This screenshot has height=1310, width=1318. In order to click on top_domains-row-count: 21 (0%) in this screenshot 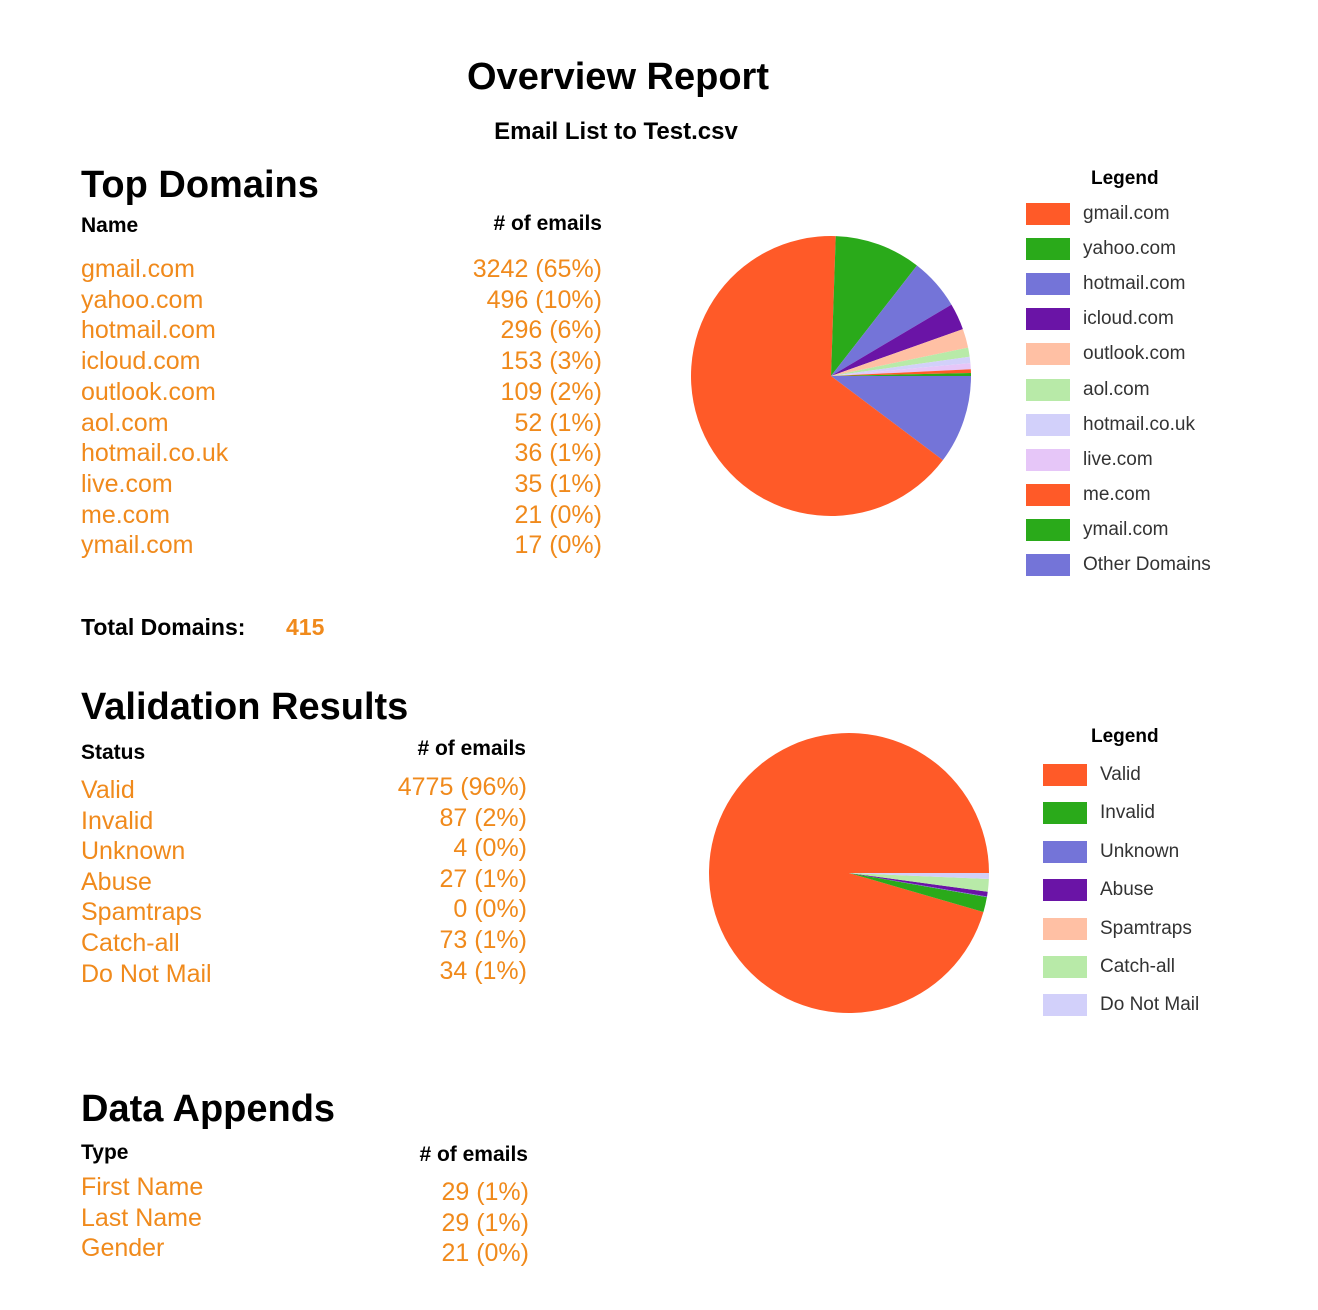, I will do `click(558, 514)`.